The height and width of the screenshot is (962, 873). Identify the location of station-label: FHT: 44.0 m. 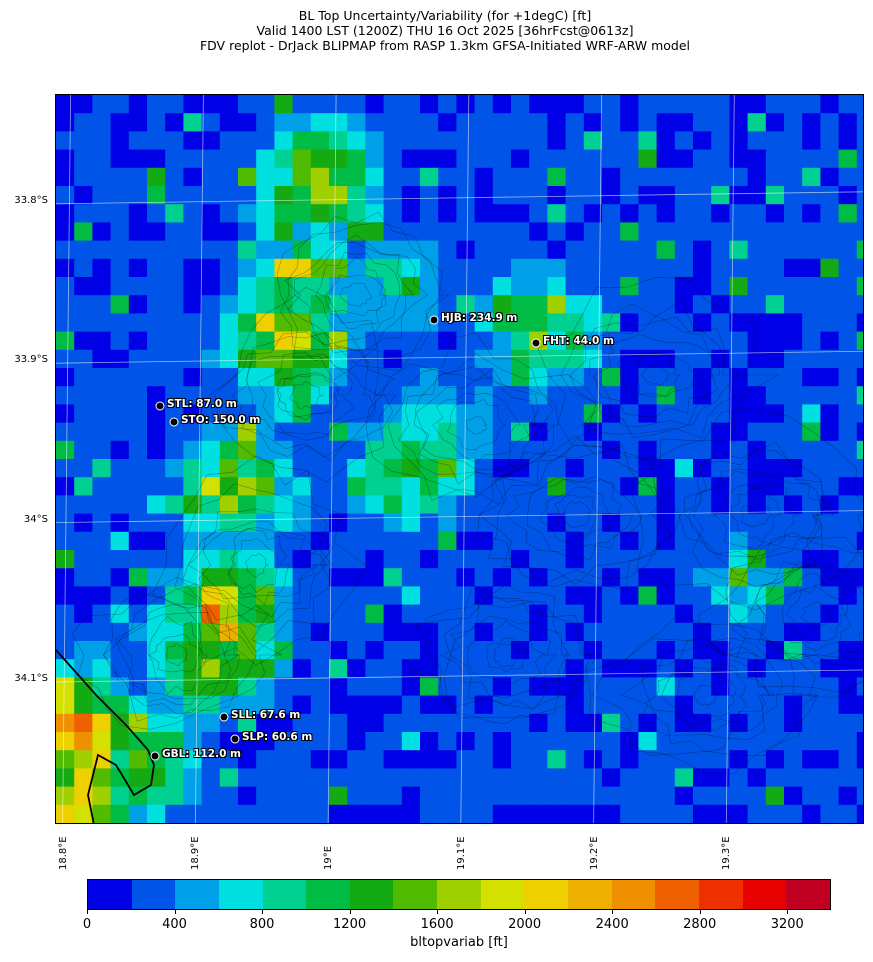
(578, 341).